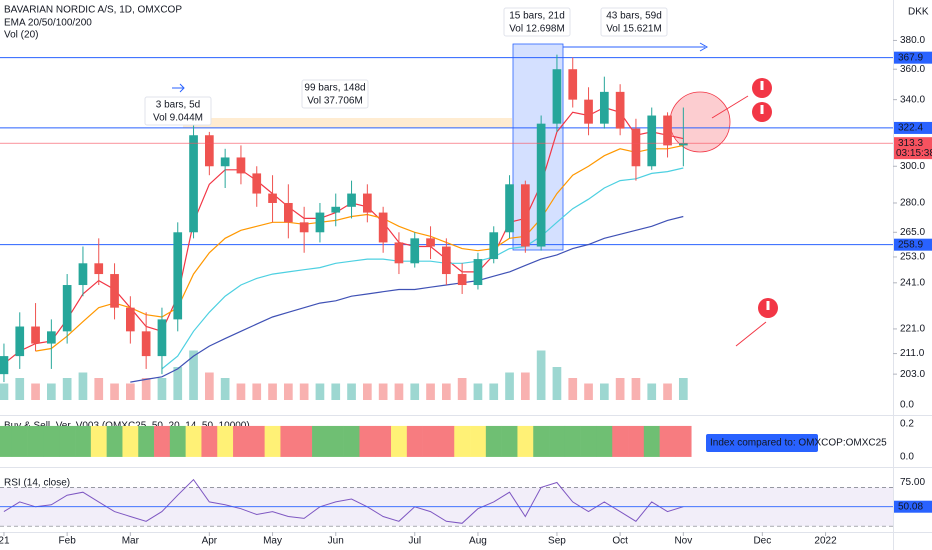  I want to click on measure-label: 99 bars, 148d, so click(334, 88).